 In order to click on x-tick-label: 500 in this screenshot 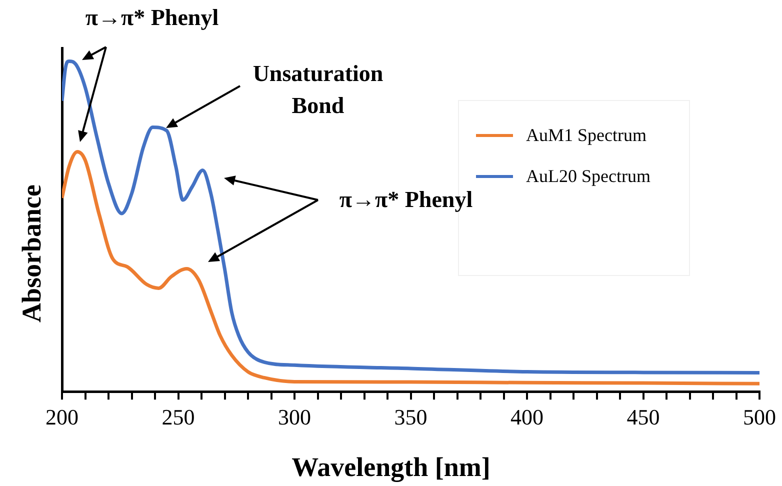, I will do `click(759, 417)`.